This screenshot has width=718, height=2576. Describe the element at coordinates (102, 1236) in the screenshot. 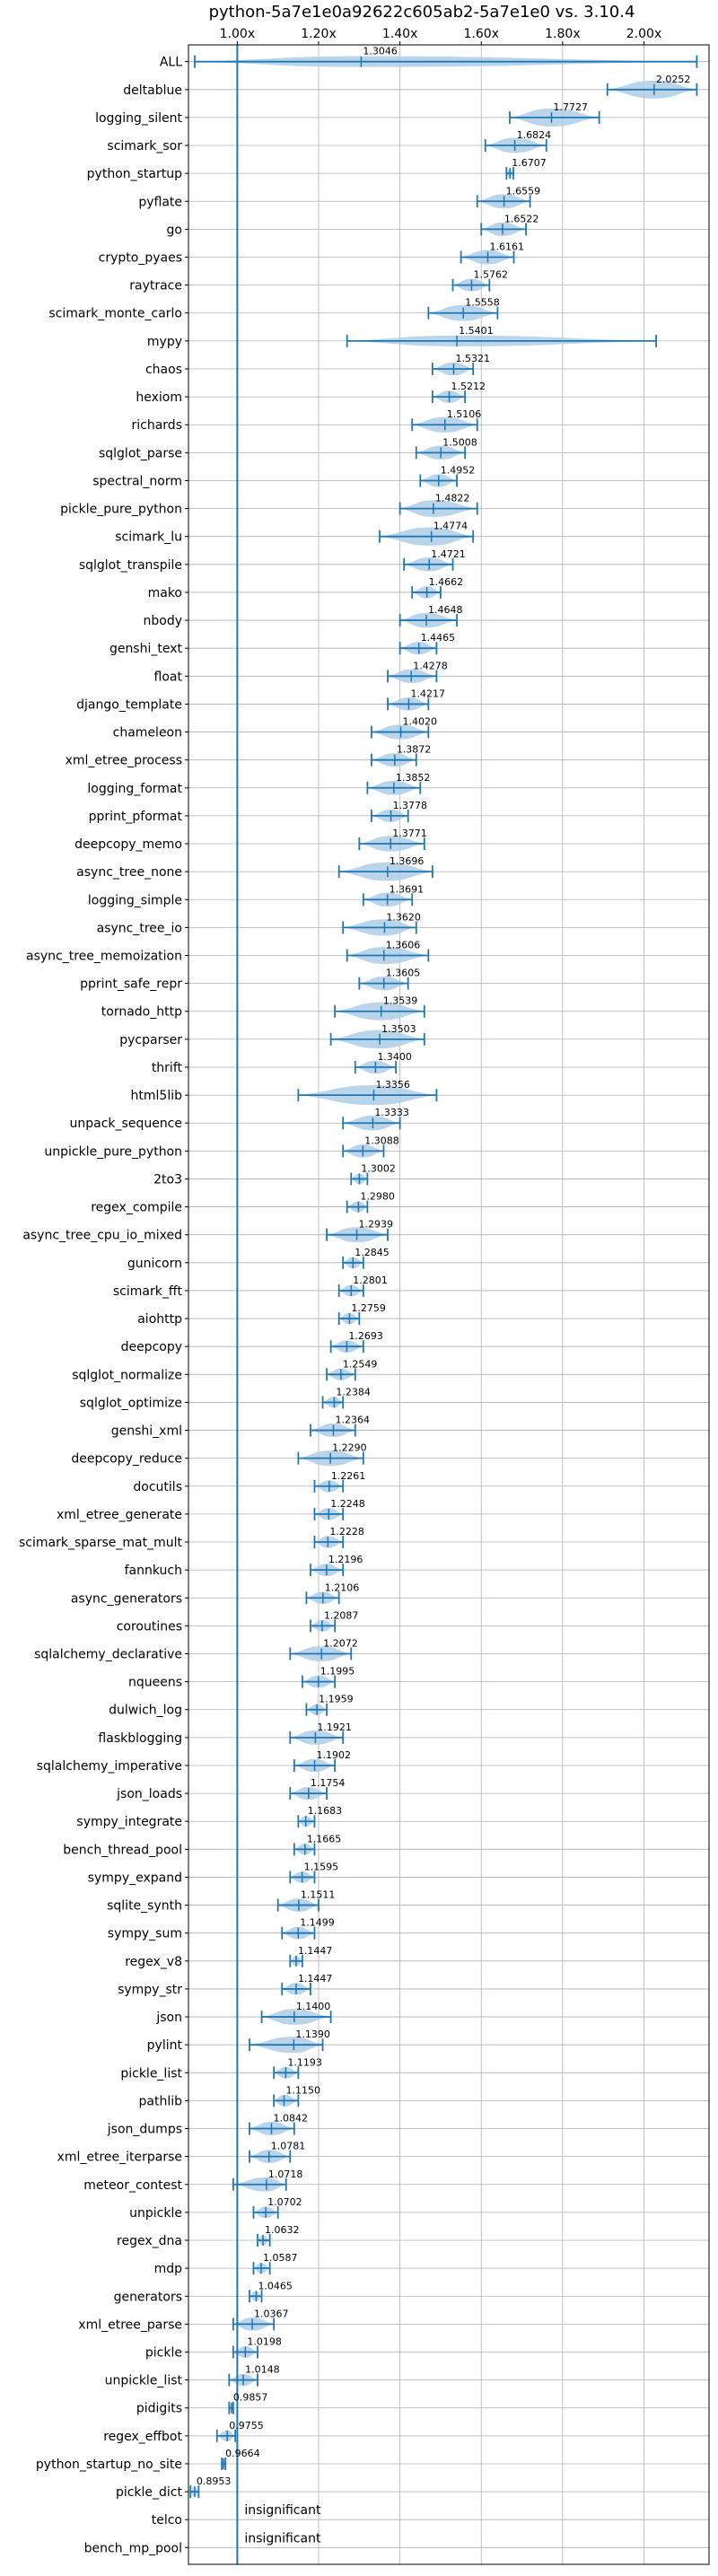

I see `benchmark-name: async_tree_cpu_io_mixed` at that location.